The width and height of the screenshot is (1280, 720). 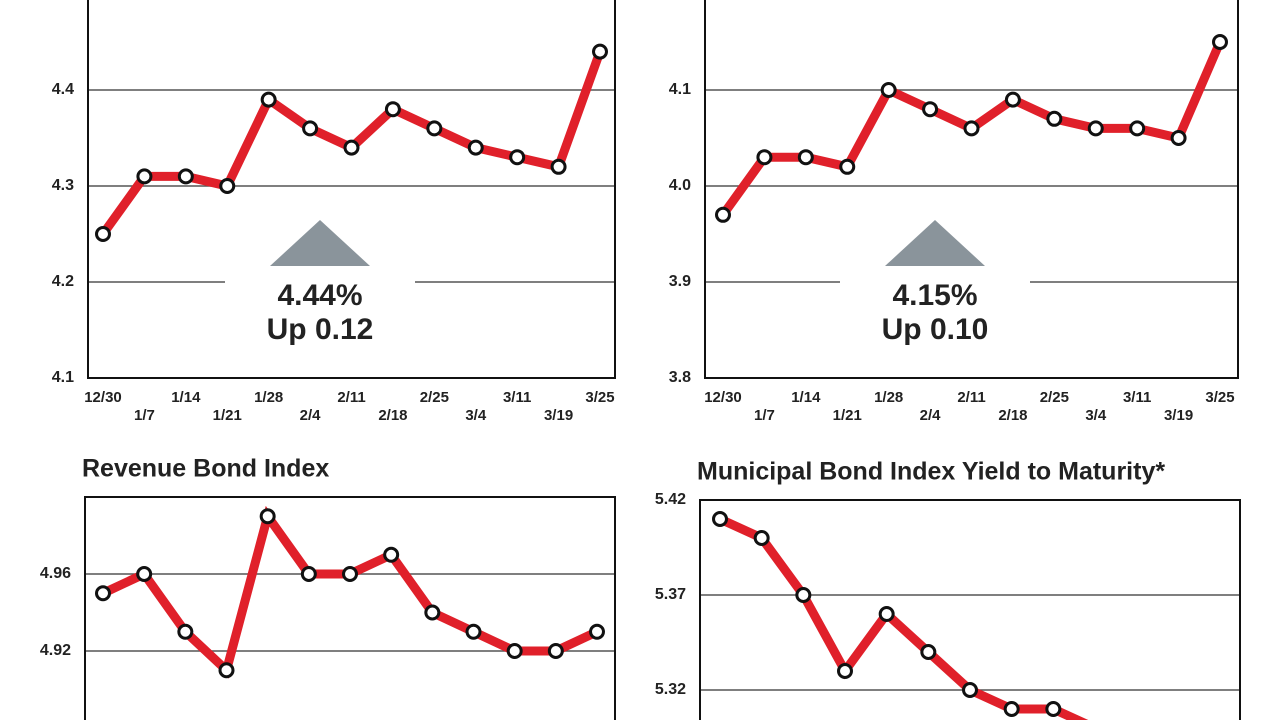 I want to click on y-tick-label: 4.0, so click(x=680, y=185).